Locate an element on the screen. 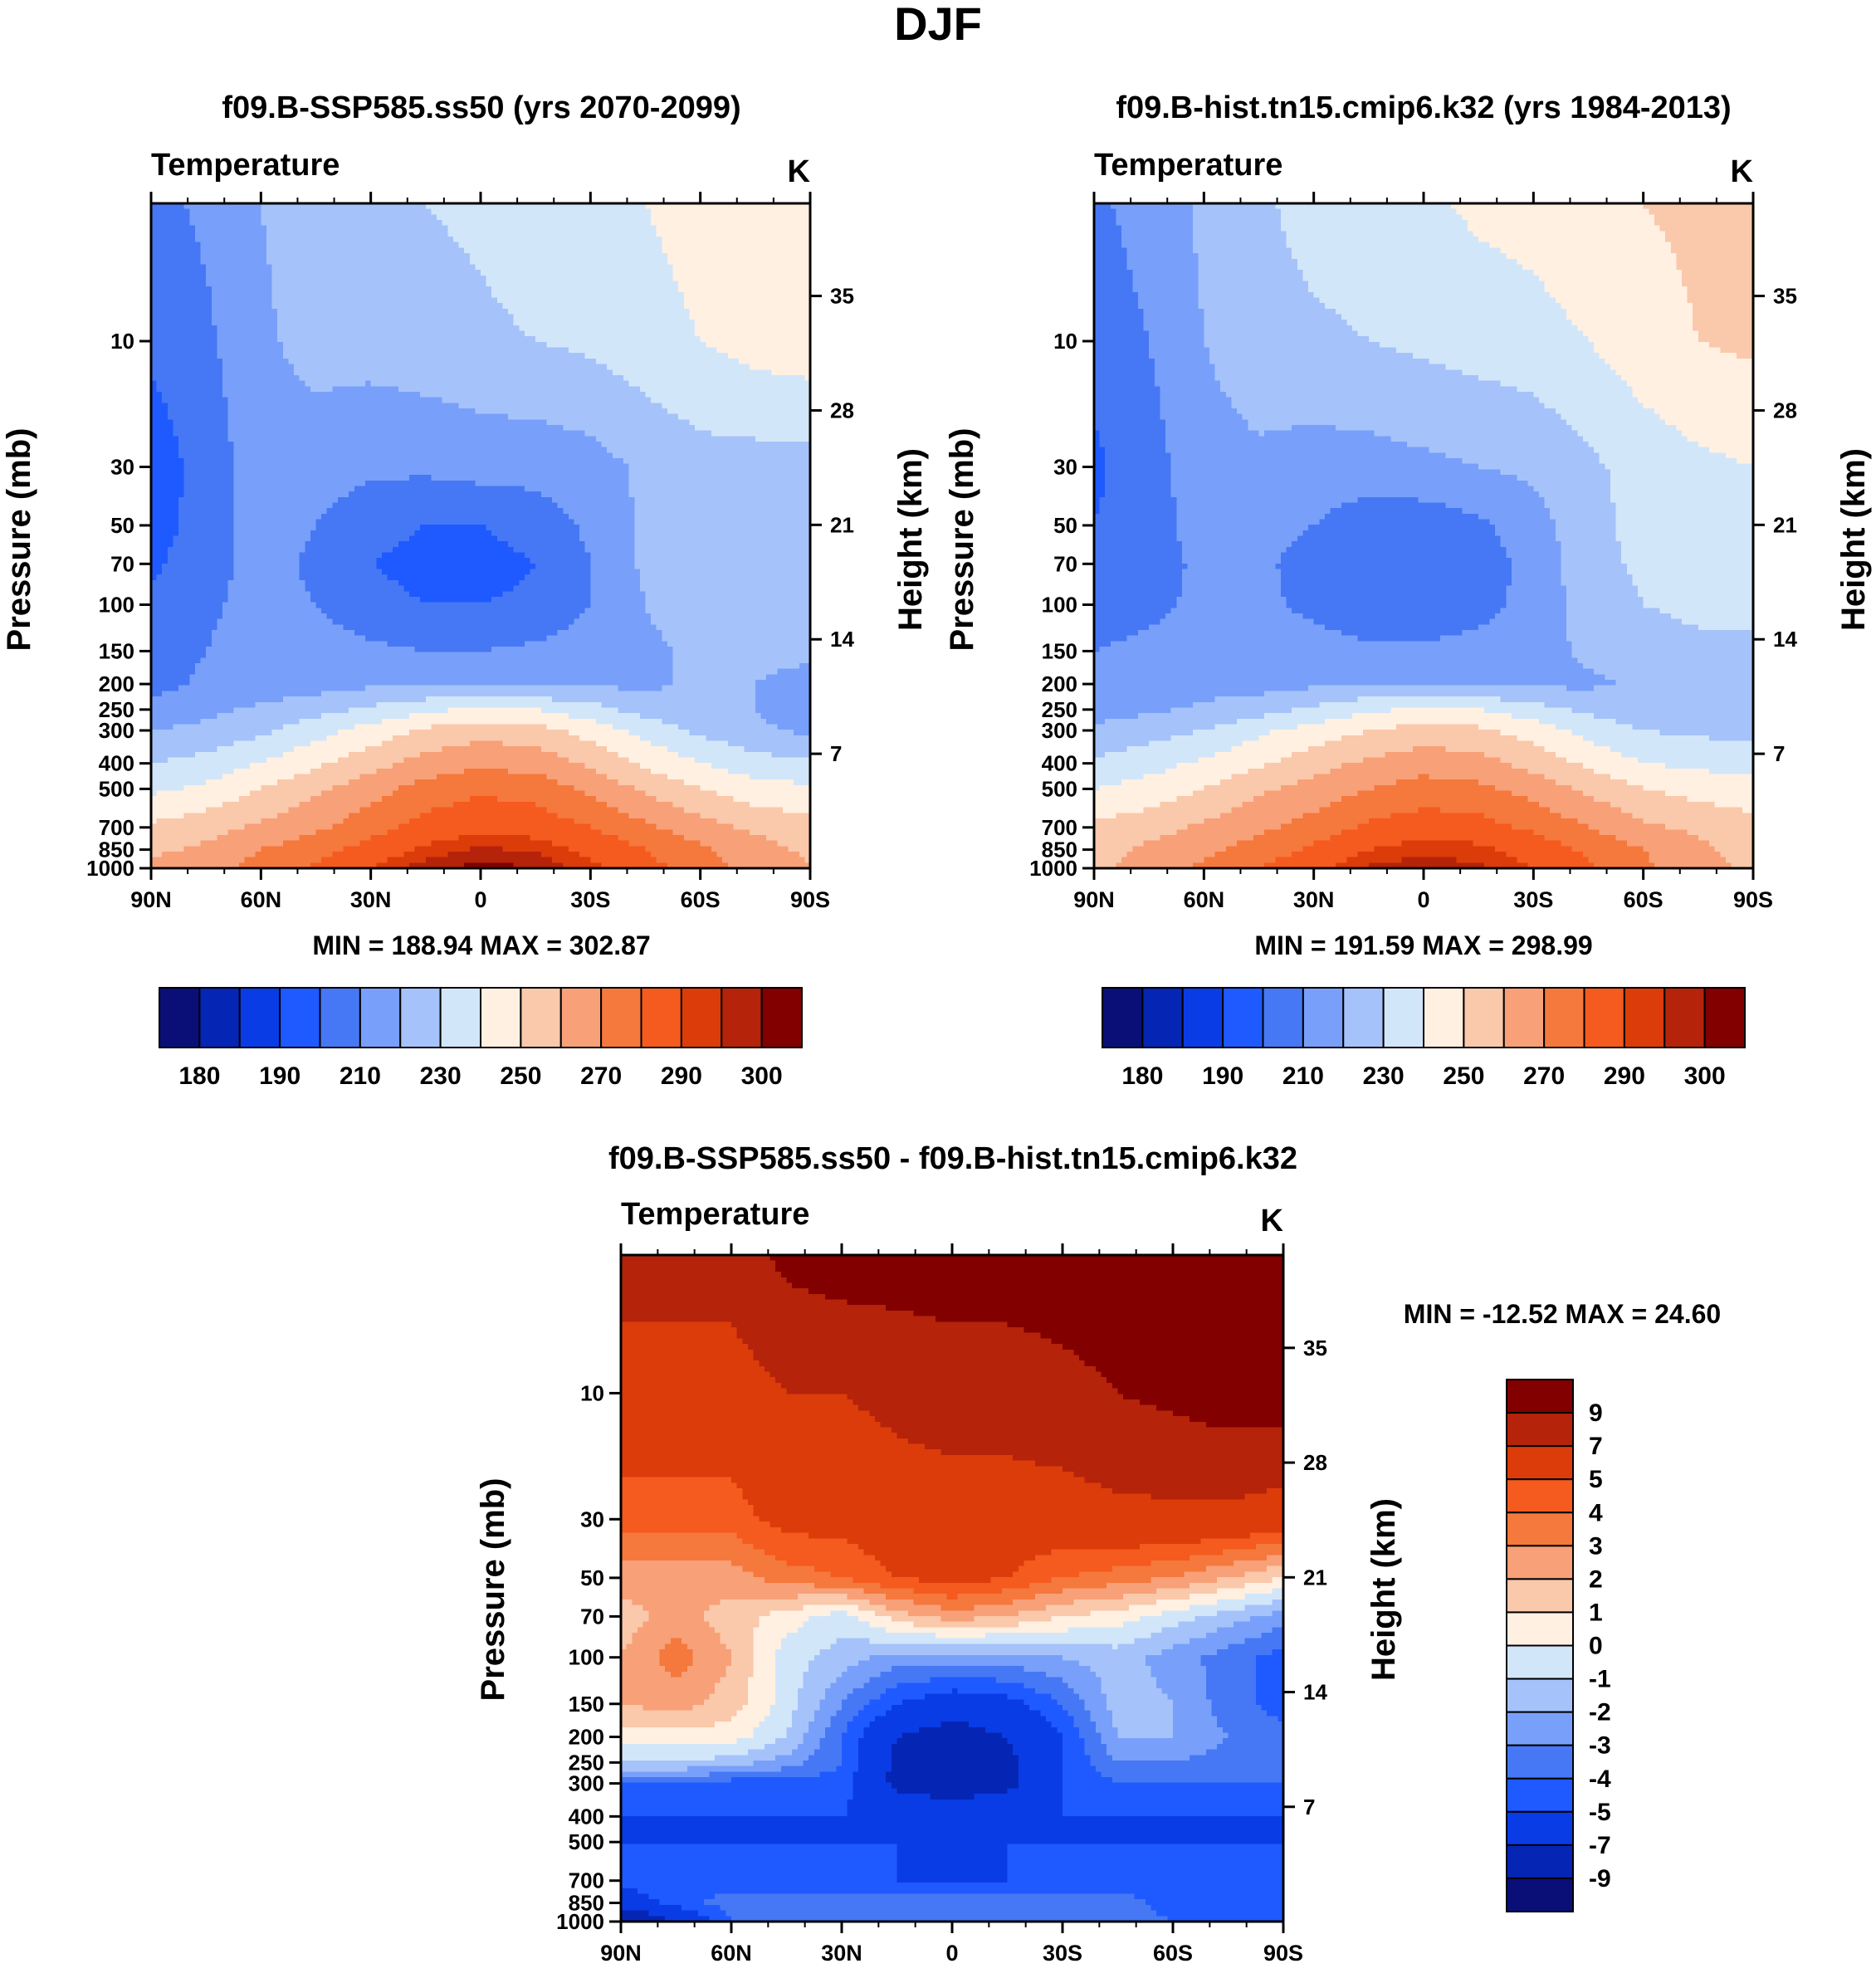  y-tick-label: 100 is located at coordinates (117, 605).